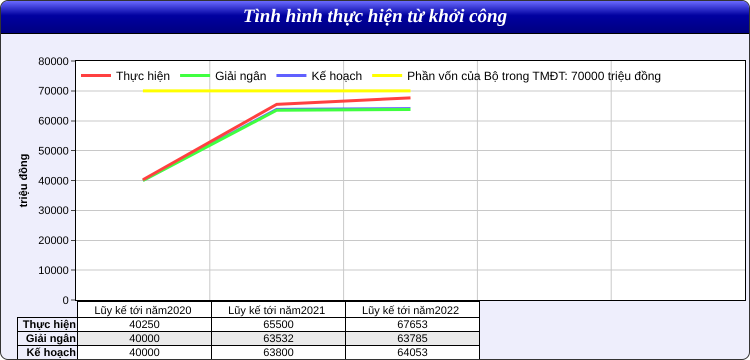  I want to click on chart-title: Tình hình thực hiện từ khởi công, so click(375, 17).